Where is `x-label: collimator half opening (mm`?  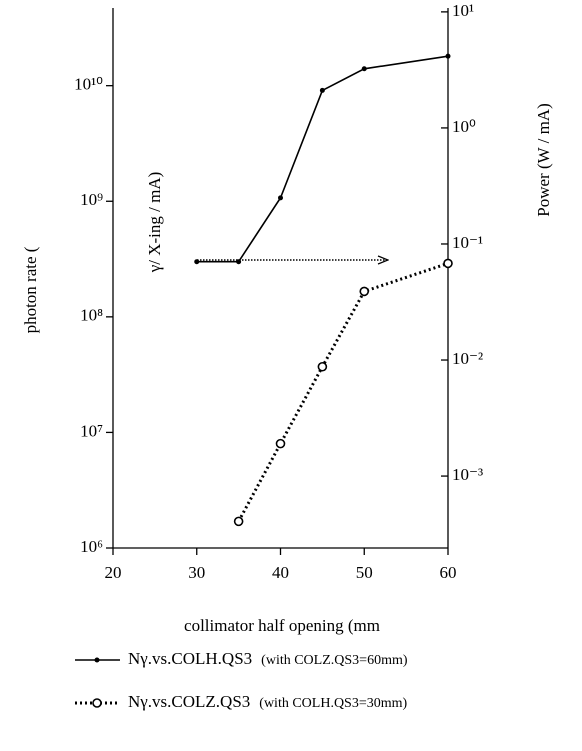
x-label: collimator half opening (mm is located at coordinates (282, 625).